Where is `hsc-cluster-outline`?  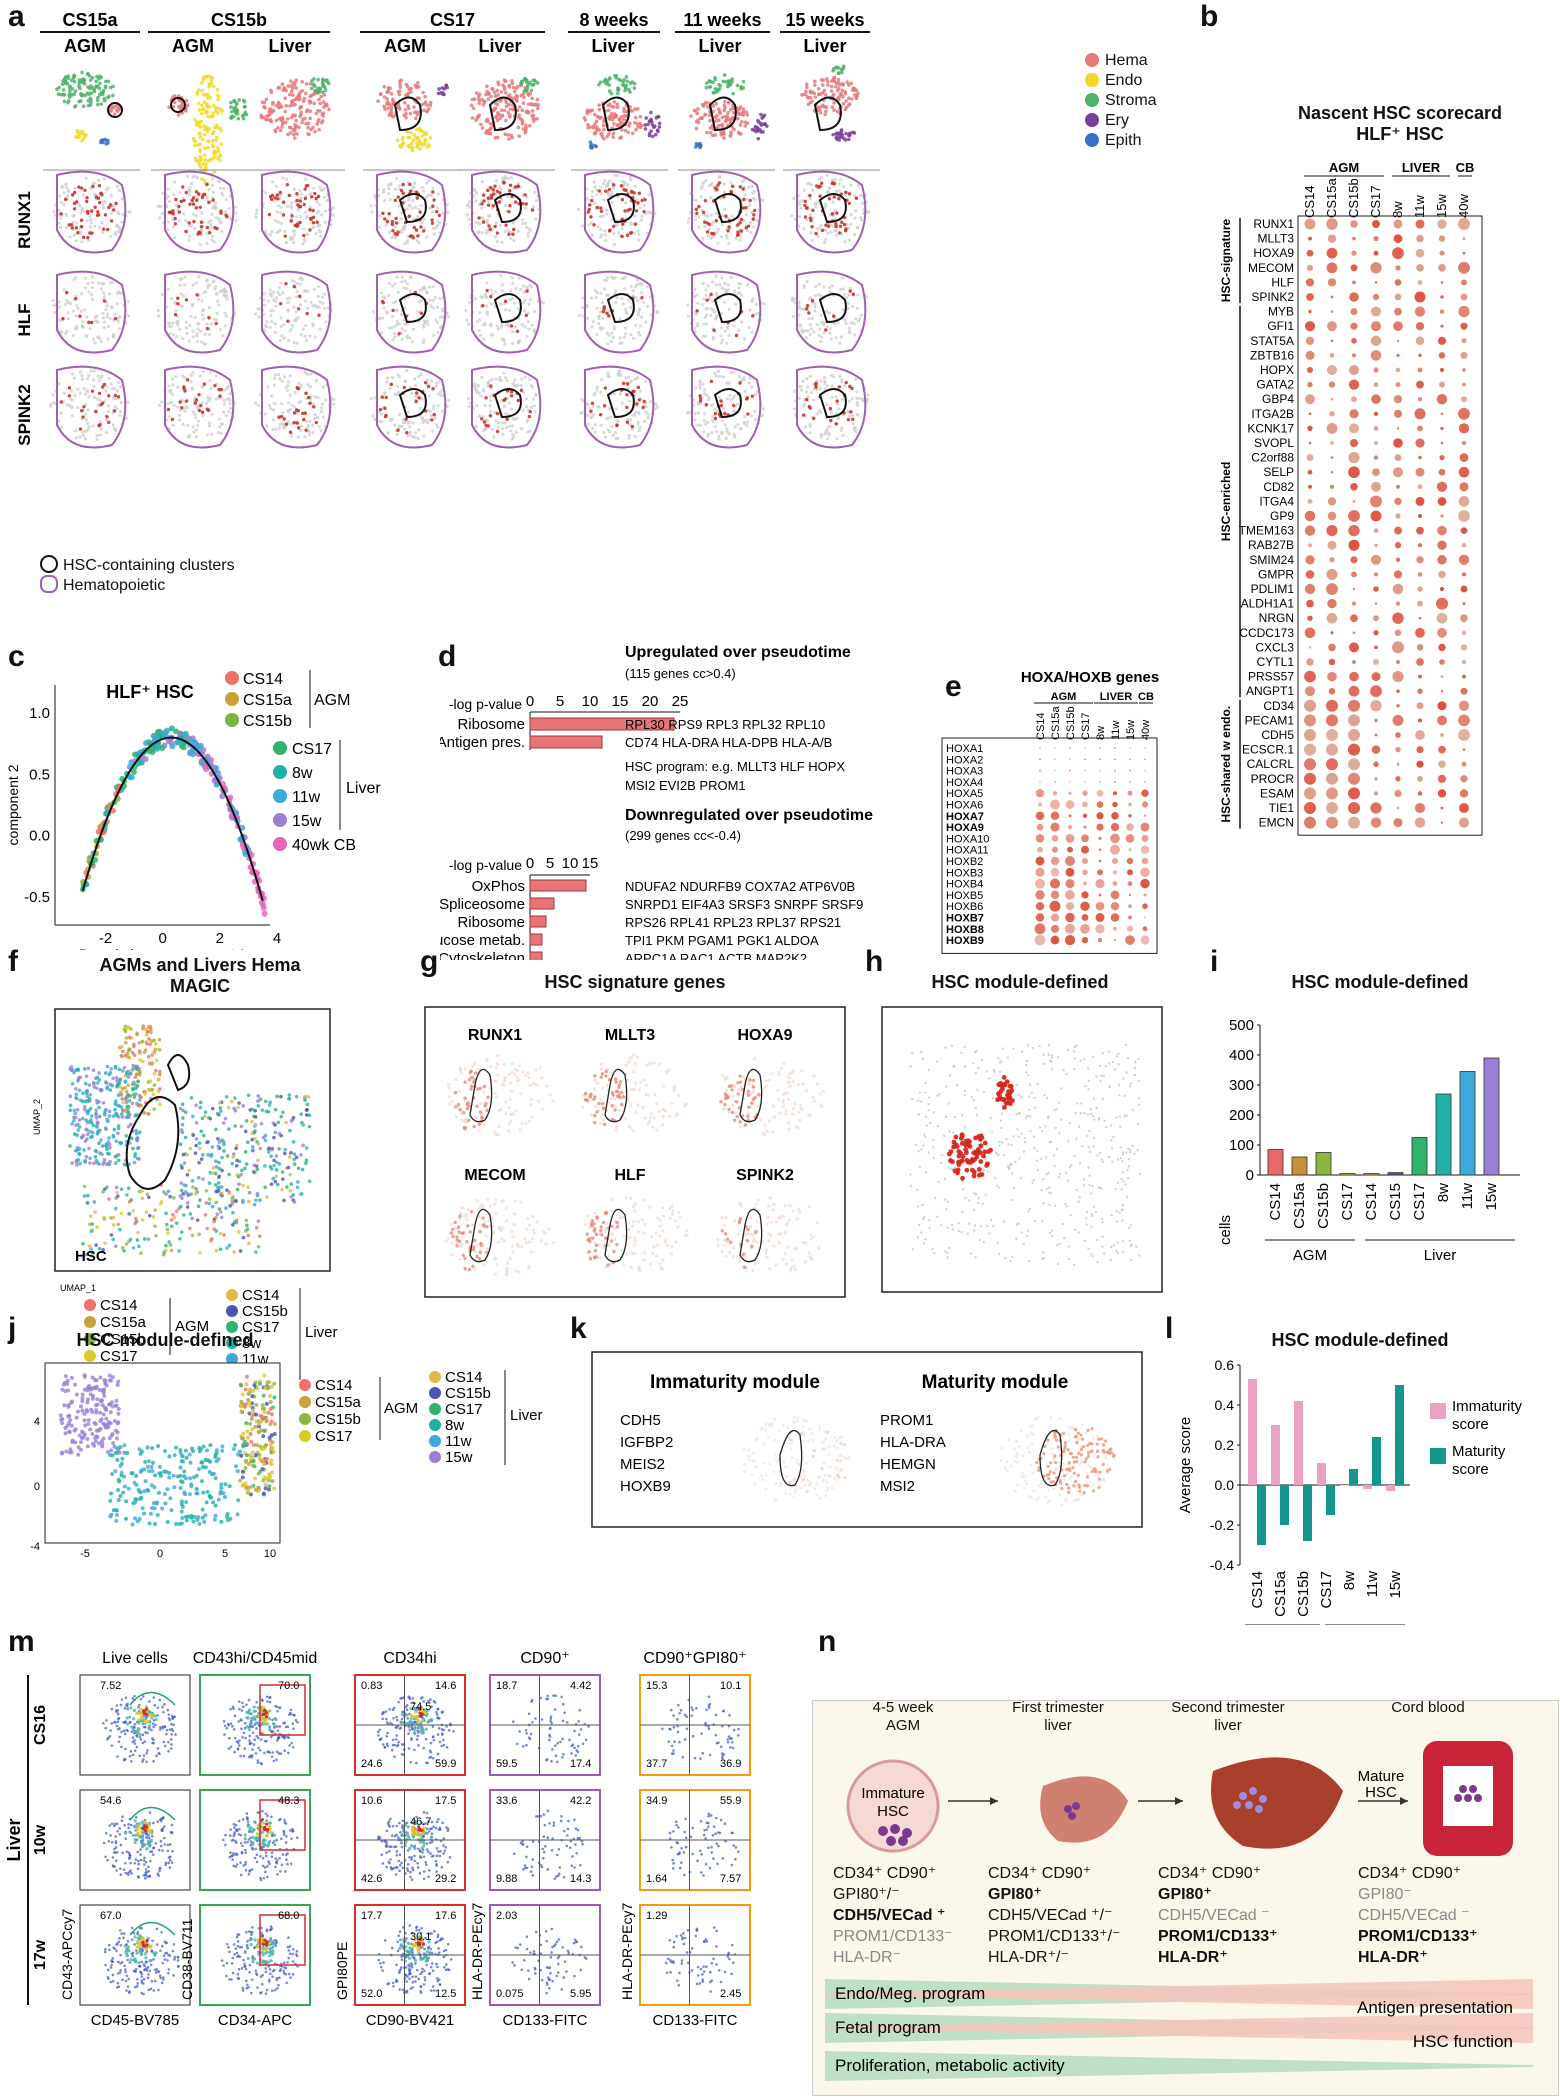
hsc-cluster-outline is located at coordinates (502, 114).